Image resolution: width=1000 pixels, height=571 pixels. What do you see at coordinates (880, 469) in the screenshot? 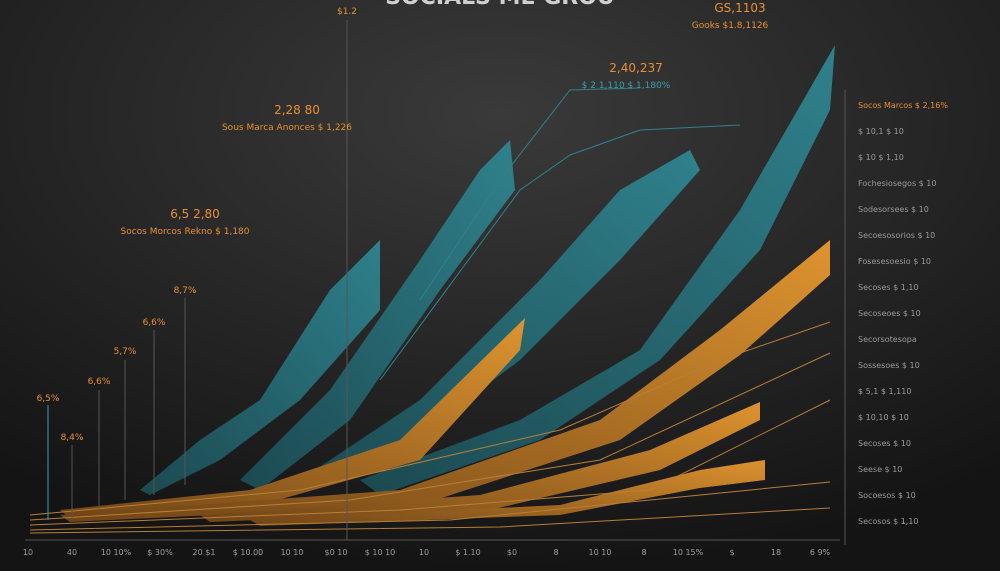
I see `legend-entry: Seese $ 10` at bounding box center [880, 469].